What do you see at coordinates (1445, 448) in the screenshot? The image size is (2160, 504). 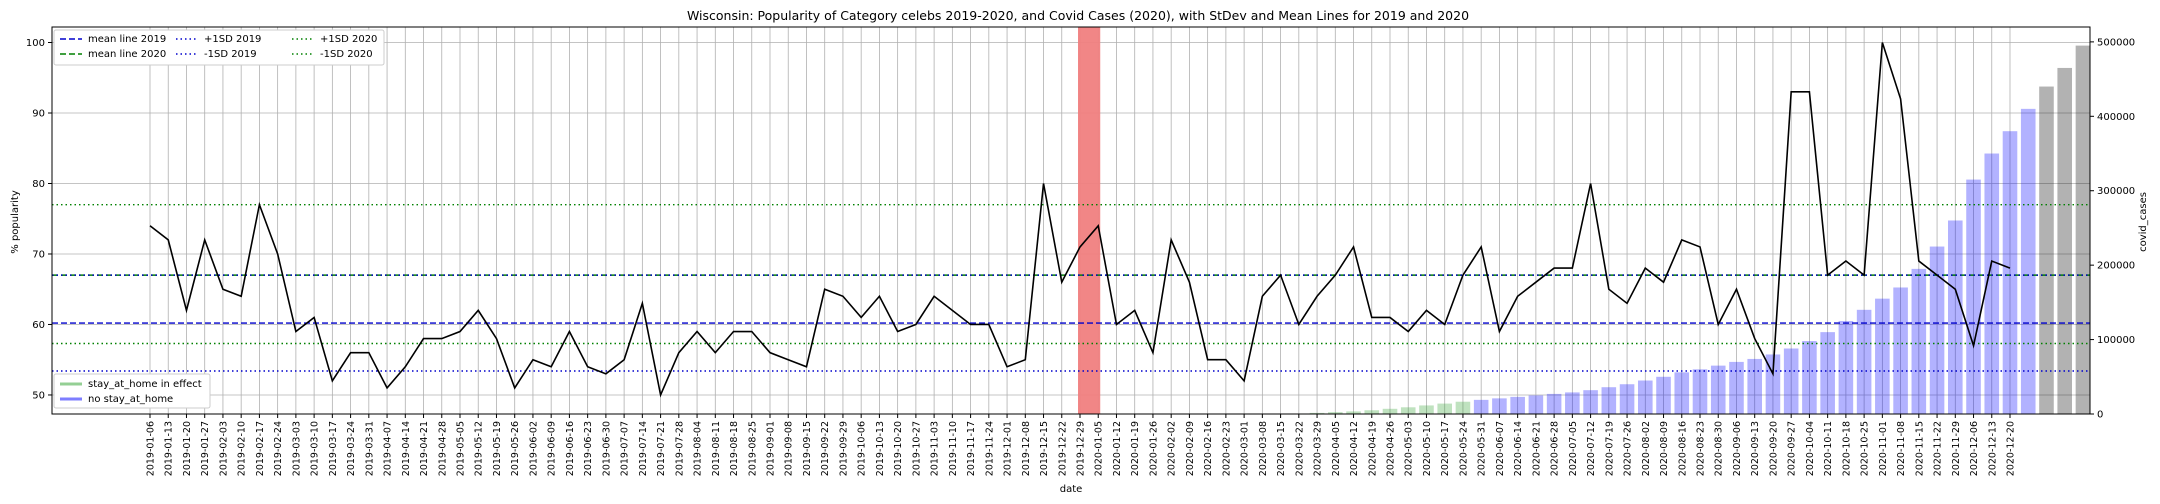 I see `x-tick-label: 2020-05-17` at bounding box center [1445, 448].